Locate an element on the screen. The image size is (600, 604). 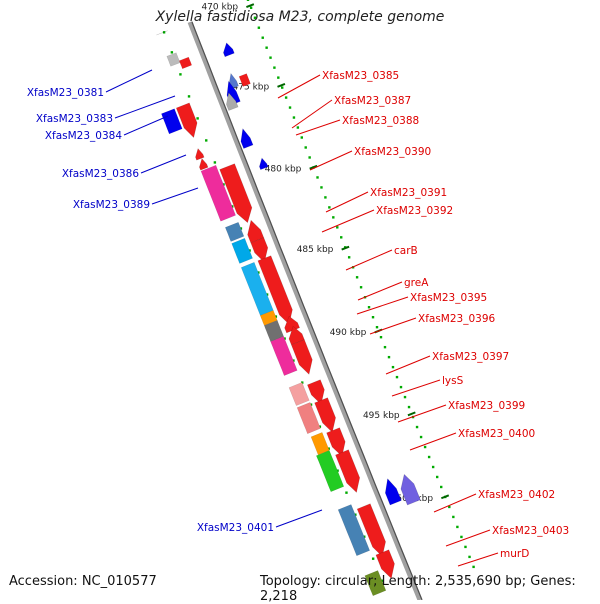
right-gene-label: XfasM23_0395 is located at coordinates (448, 298).